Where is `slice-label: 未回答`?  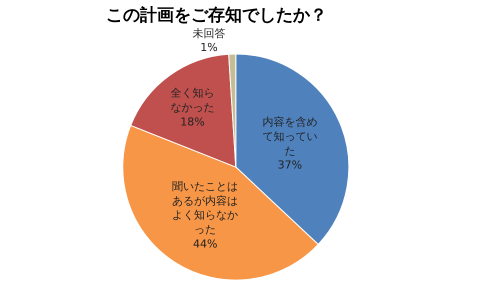 slice-label: 未回答 is located at coordinates (209, 33).